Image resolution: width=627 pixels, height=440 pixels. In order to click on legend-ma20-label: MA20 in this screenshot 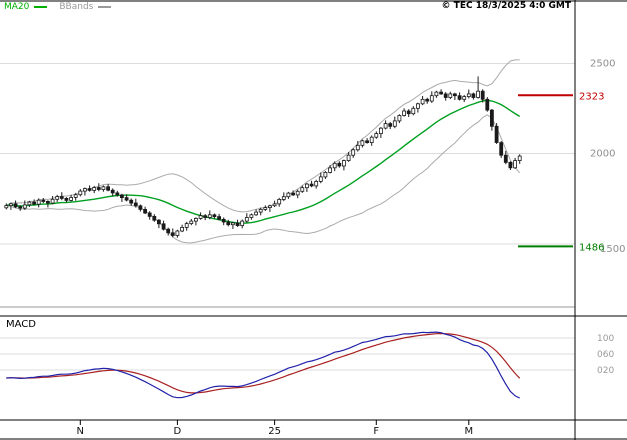, I will do `click(17, 7)`.